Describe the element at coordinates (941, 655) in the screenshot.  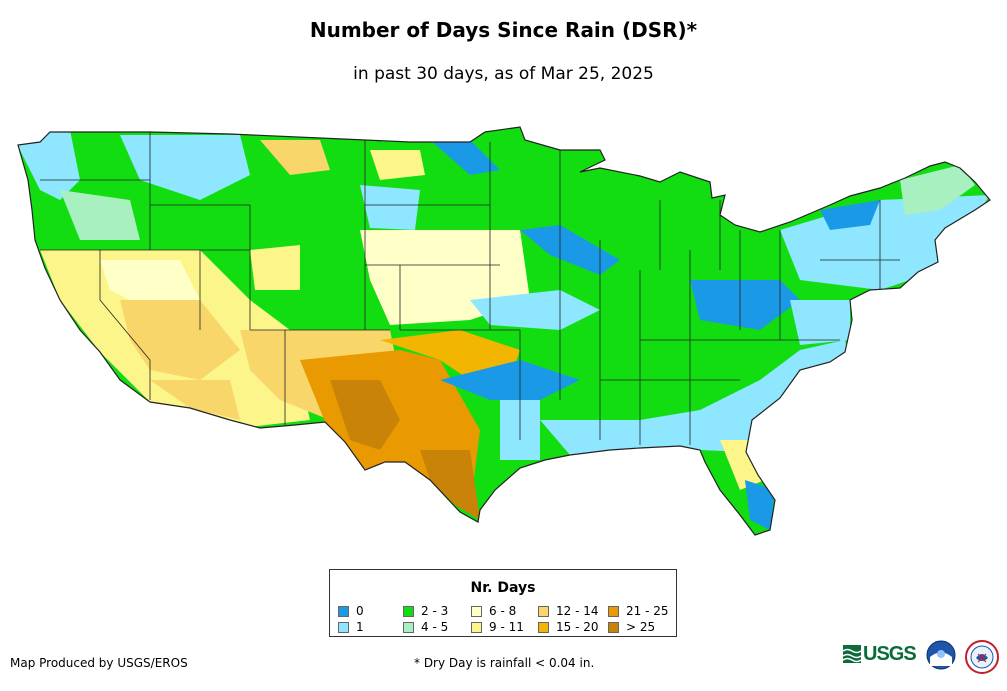
I see `noaa-logo-icon` at that location.